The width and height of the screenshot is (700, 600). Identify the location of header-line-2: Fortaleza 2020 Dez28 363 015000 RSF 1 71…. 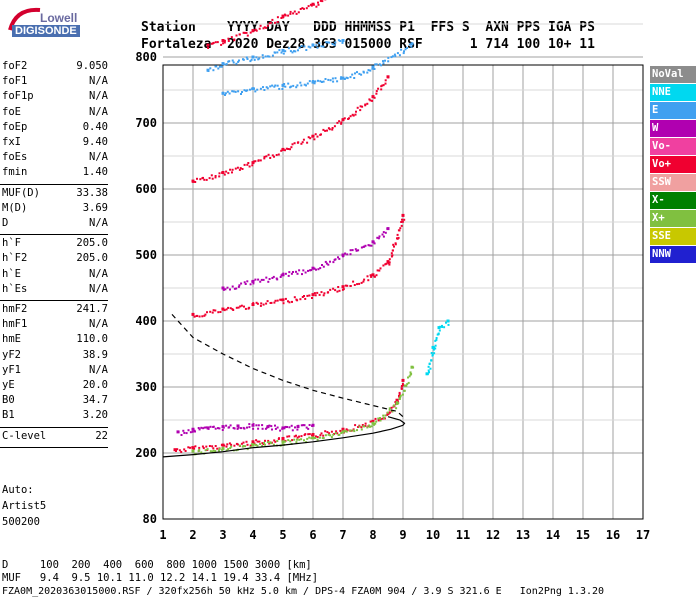
(368, 44).